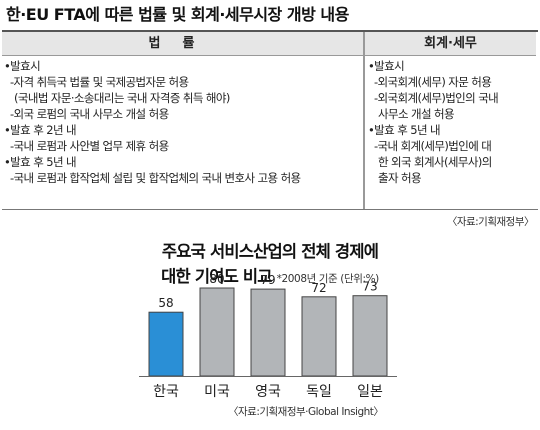 The width and height of the screenshot is (540, 430). I want to click on chart-source: 〈자료:기획재정부·Global Insight〉, so click(306, 412).